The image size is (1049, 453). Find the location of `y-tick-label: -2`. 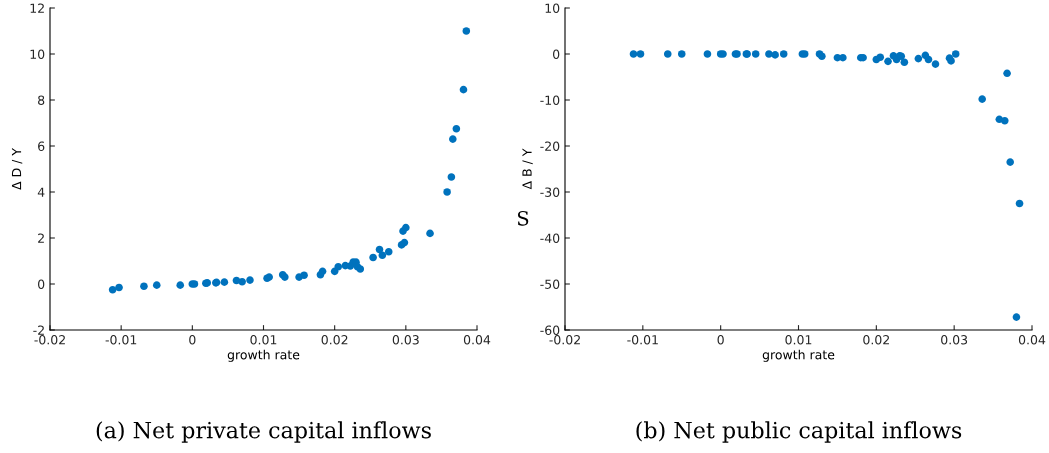

y-tick-label: -2 is located at coordinates (38, 330).